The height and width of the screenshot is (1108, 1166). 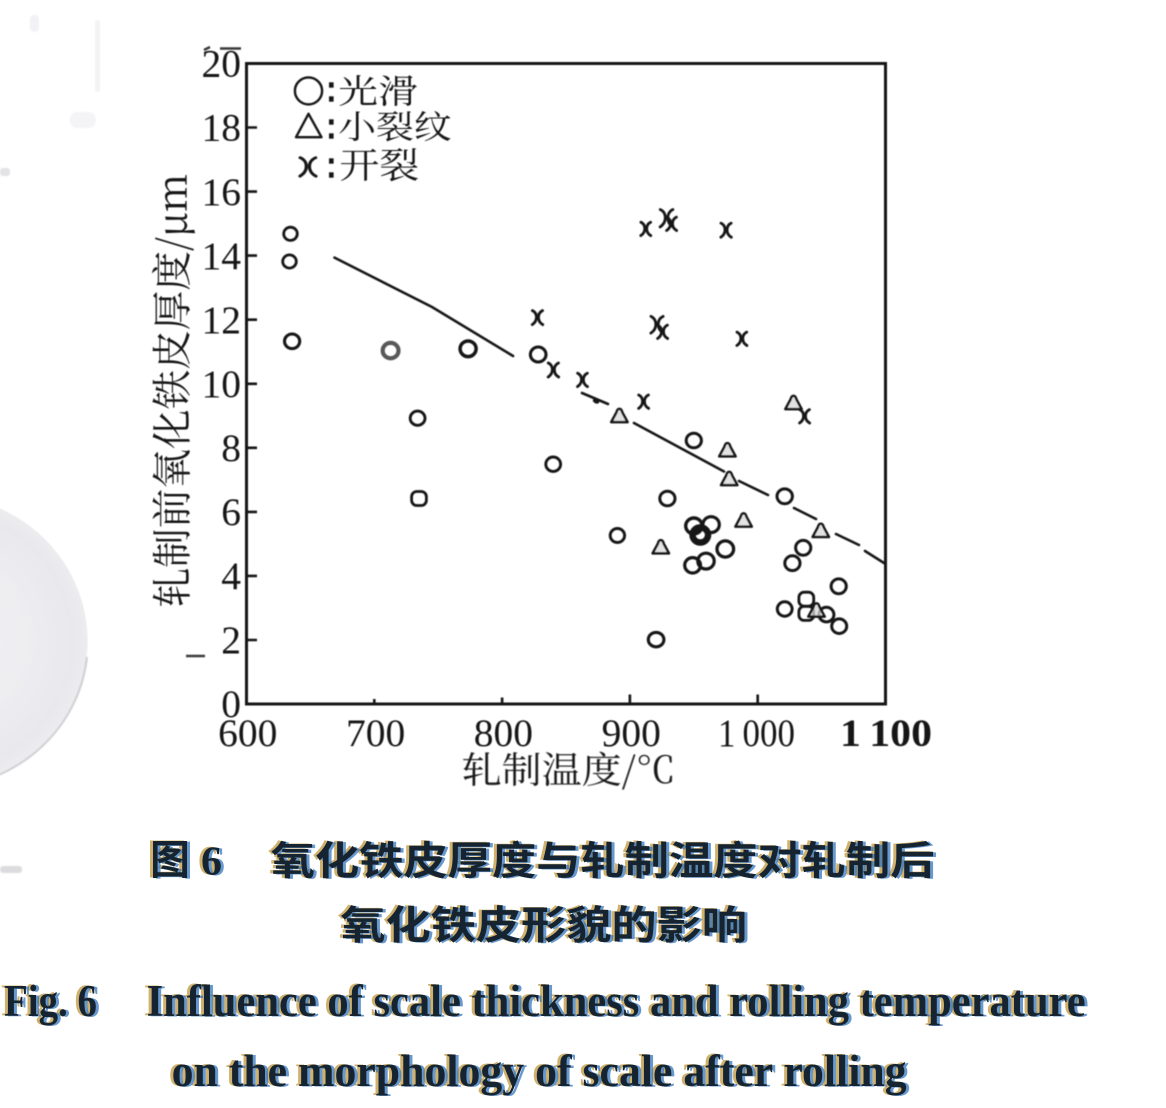 I want to click on svg-text: 10, so click(x=222, y=384).